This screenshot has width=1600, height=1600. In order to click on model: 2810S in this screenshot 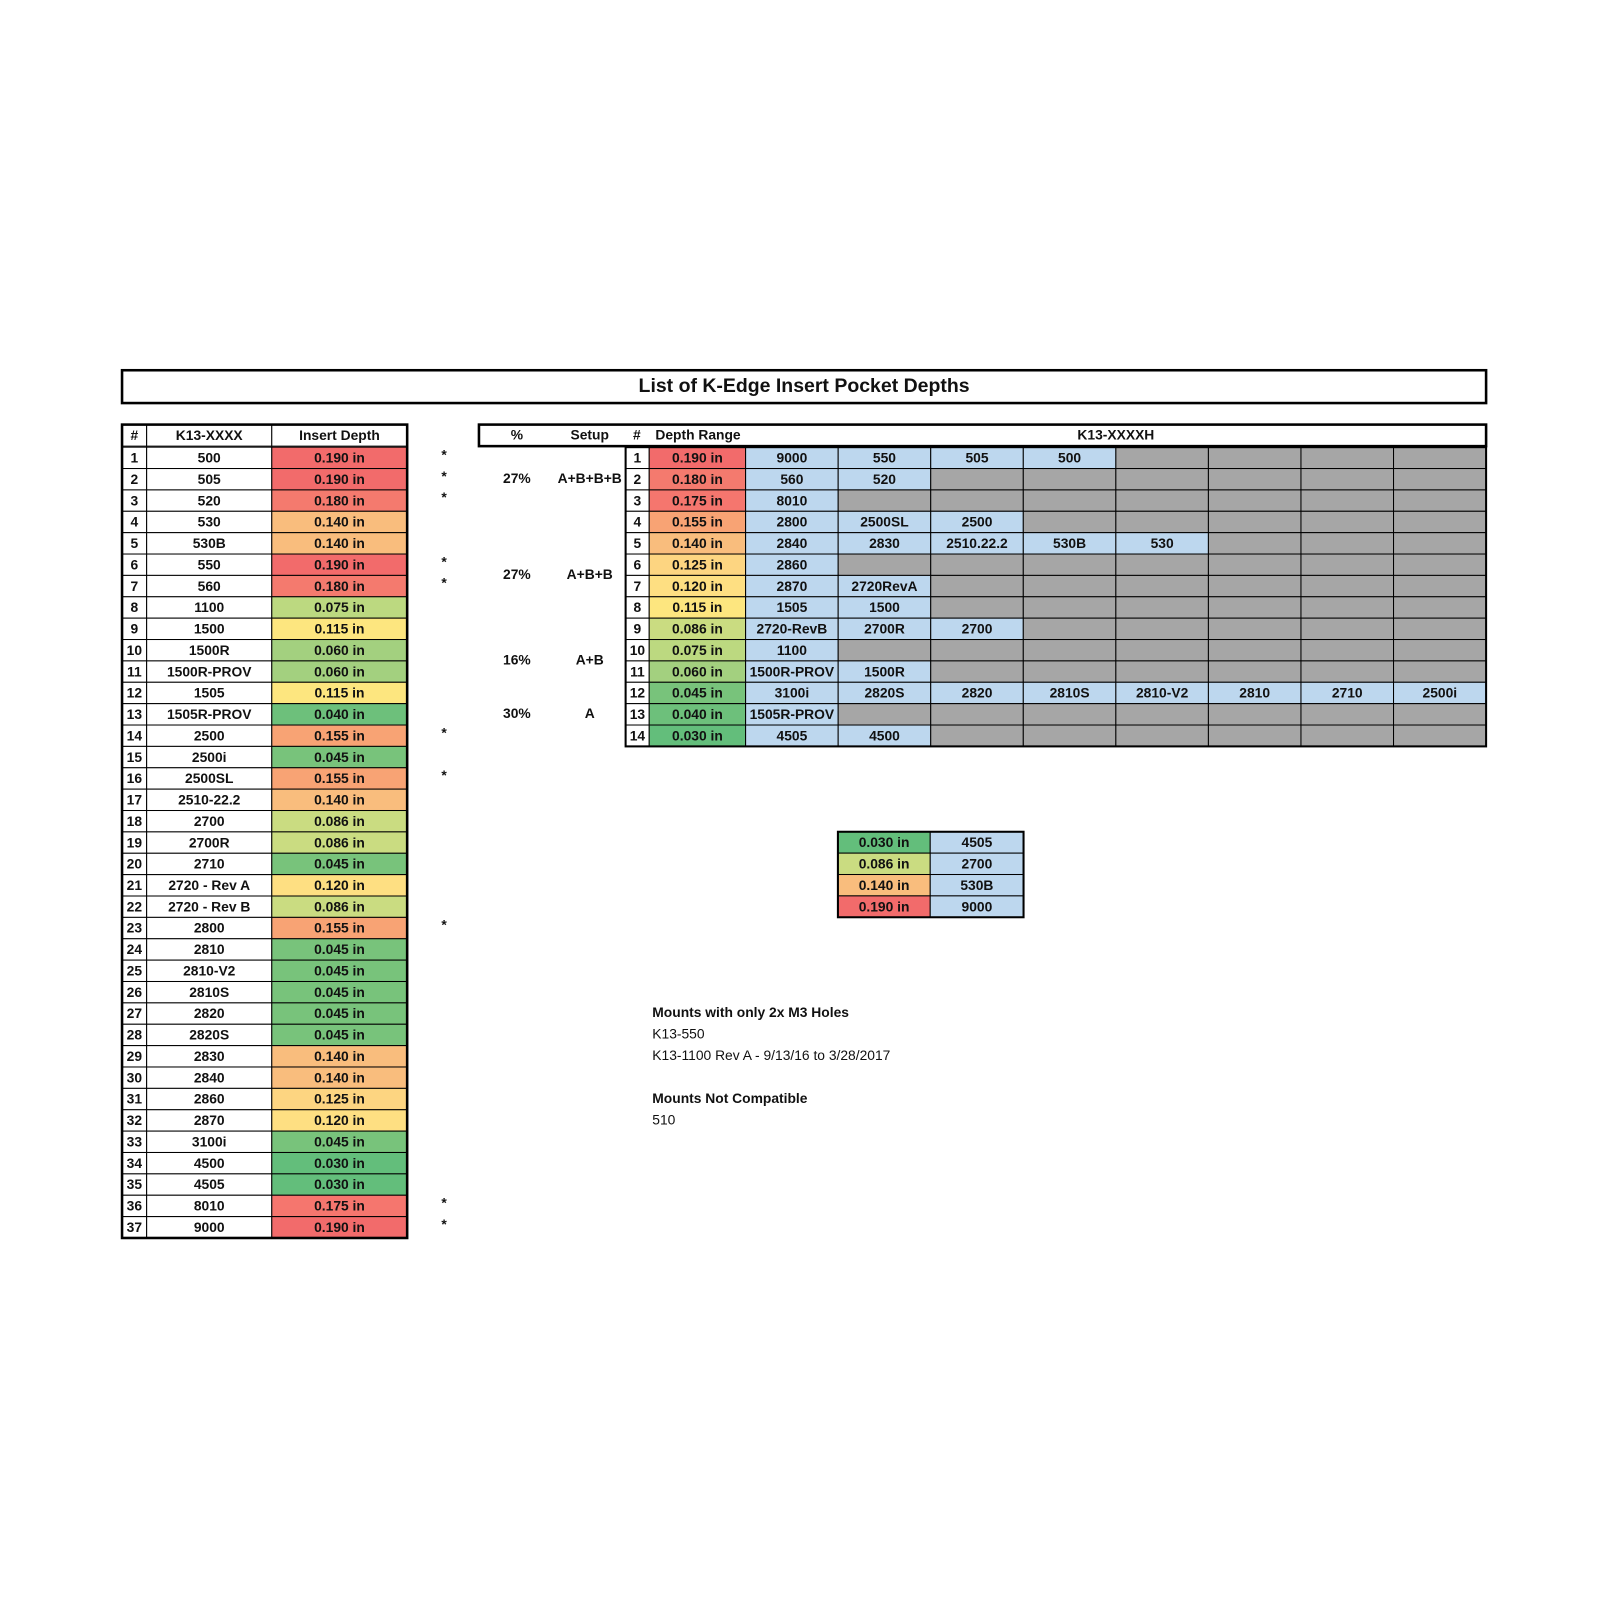, I will do `click(209, 992)`.